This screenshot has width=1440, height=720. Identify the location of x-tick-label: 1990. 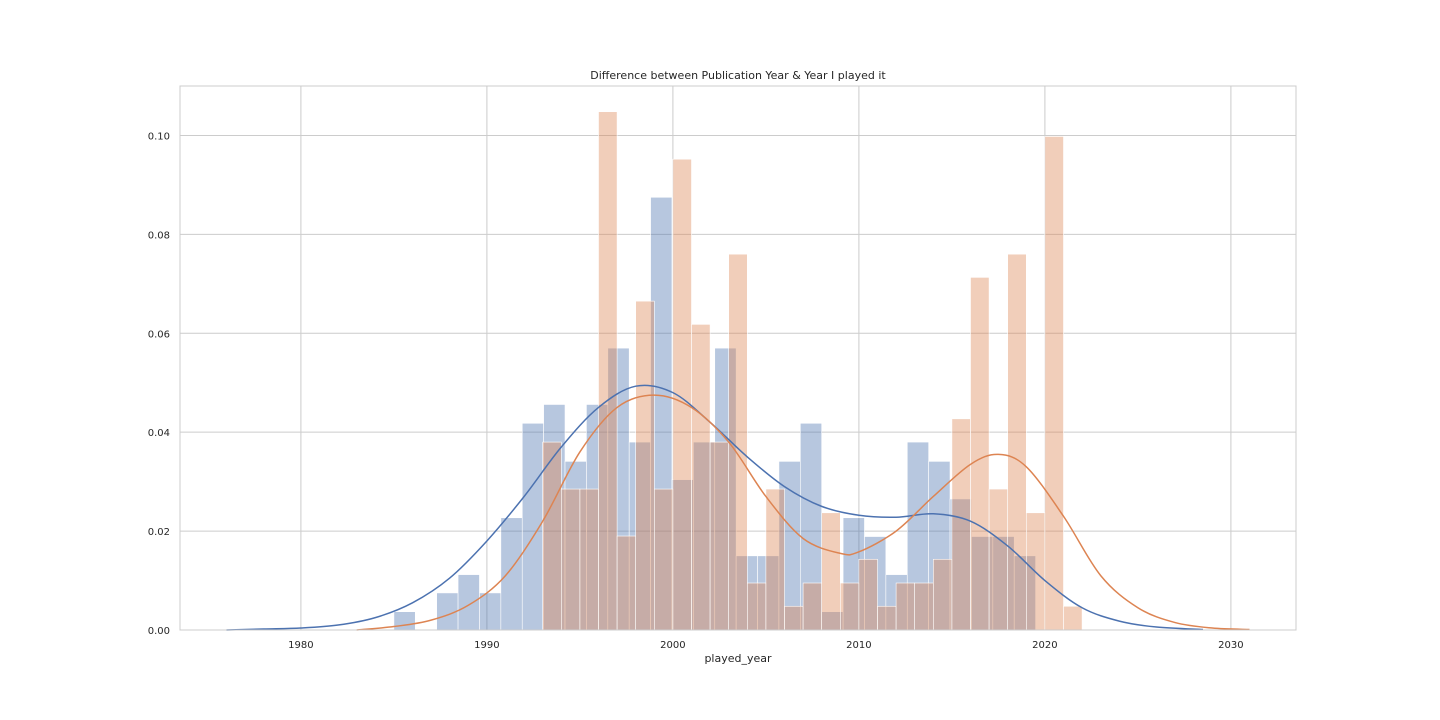
(486, 645).